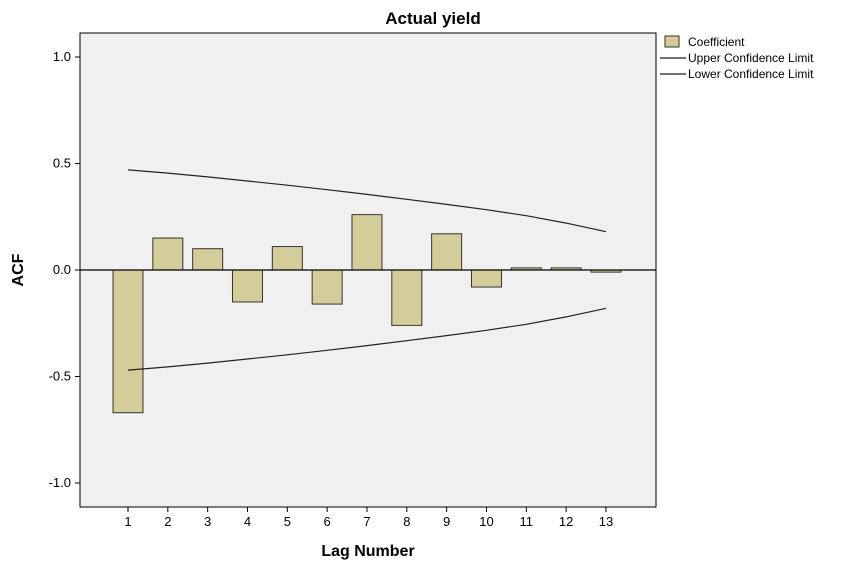 The width and height of the screenshot is (852, 569). Describe the element at coordinates (127, 521) in the screenshot. I see `x-tick-label: 1` at that location.